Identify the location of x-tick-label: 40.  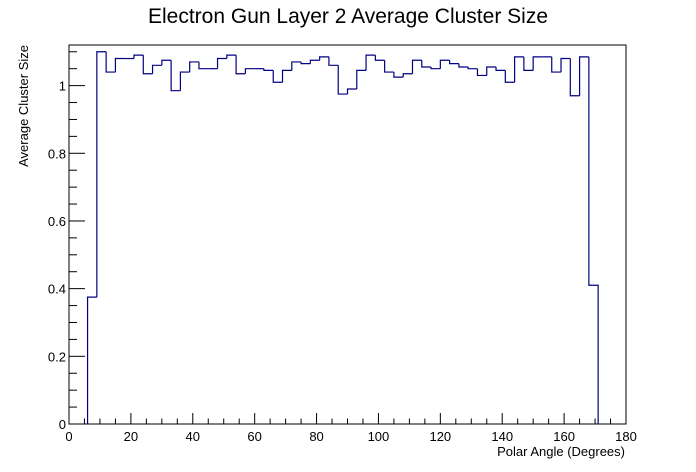
(193, 436).